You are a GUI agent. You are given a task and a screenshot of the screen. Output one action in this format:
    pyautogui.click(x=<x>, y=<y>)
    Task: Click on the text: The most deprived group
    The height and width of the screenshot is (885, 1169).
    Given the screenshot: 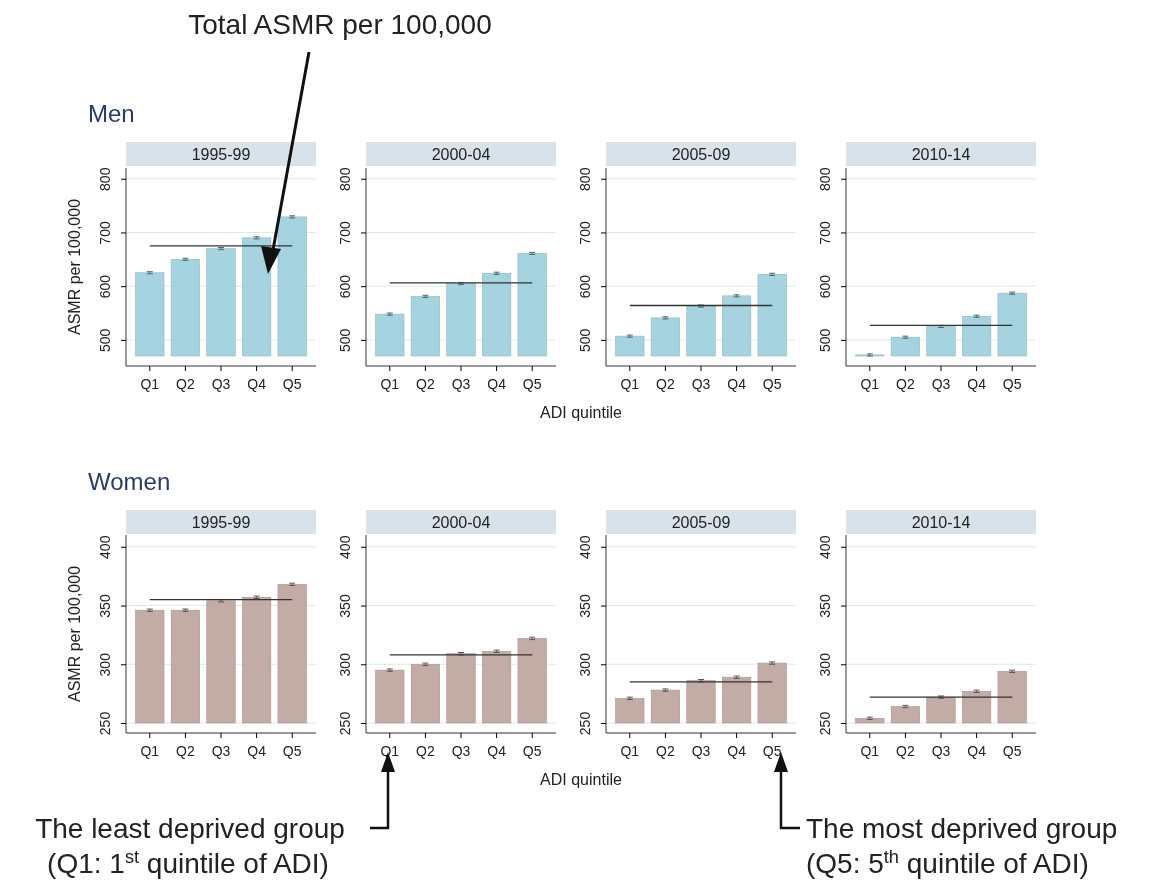 What is the action you would take?
    pyautogui.click(x=962, y=828)
    